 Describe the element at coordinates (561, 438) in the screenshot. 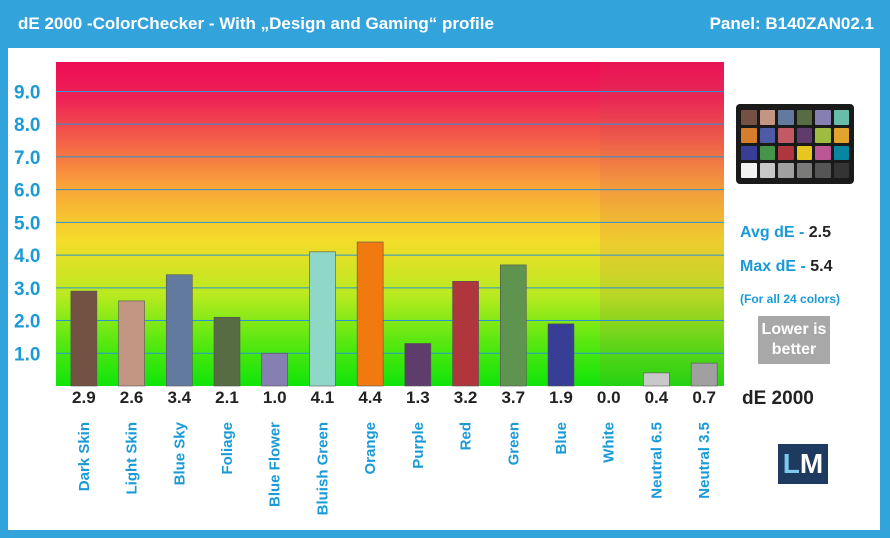

I see `category-label: Blue` at that location.